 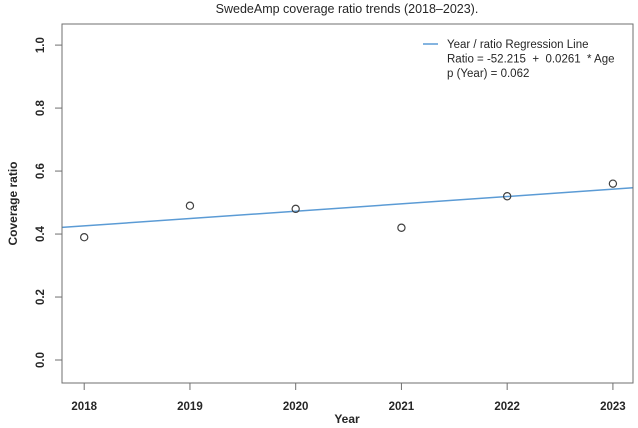 I want to click on legend-pvalue: p (Year) = 0.062, so click(x=488, y=74).